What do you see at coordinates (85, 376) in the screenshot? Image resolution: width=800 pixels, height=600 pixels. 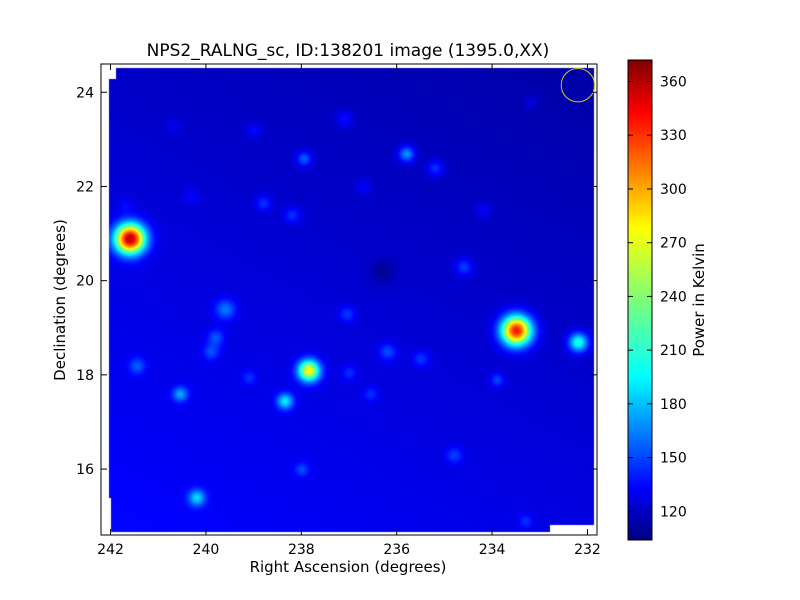 I see `y-tick-label: 18` at bounding box center [85, 376].